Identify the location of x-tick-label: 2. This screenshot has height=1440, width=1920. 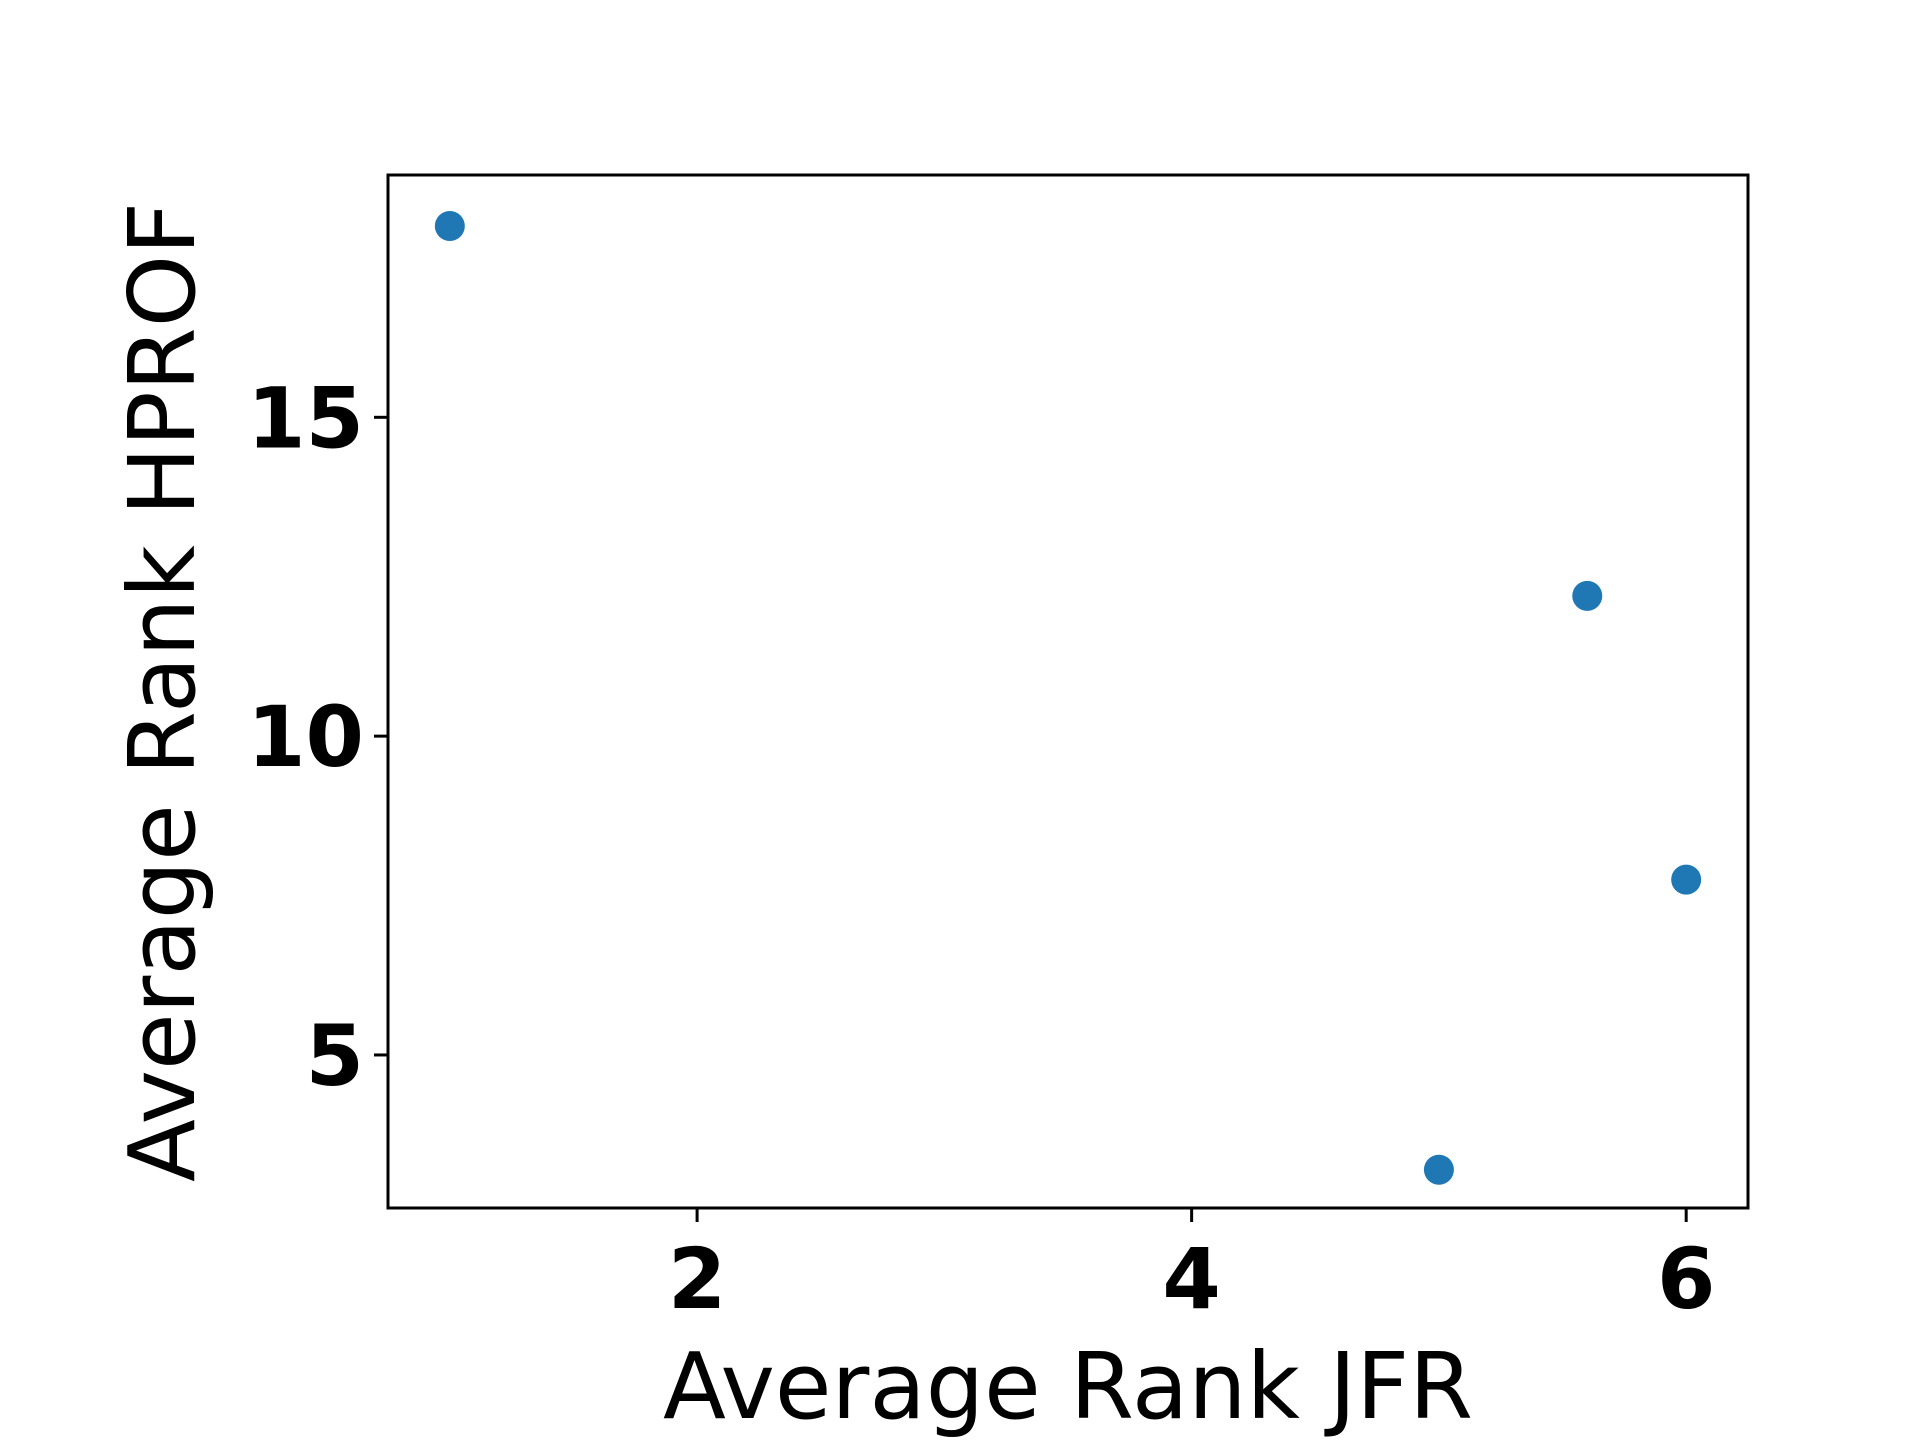
(697, 1279).